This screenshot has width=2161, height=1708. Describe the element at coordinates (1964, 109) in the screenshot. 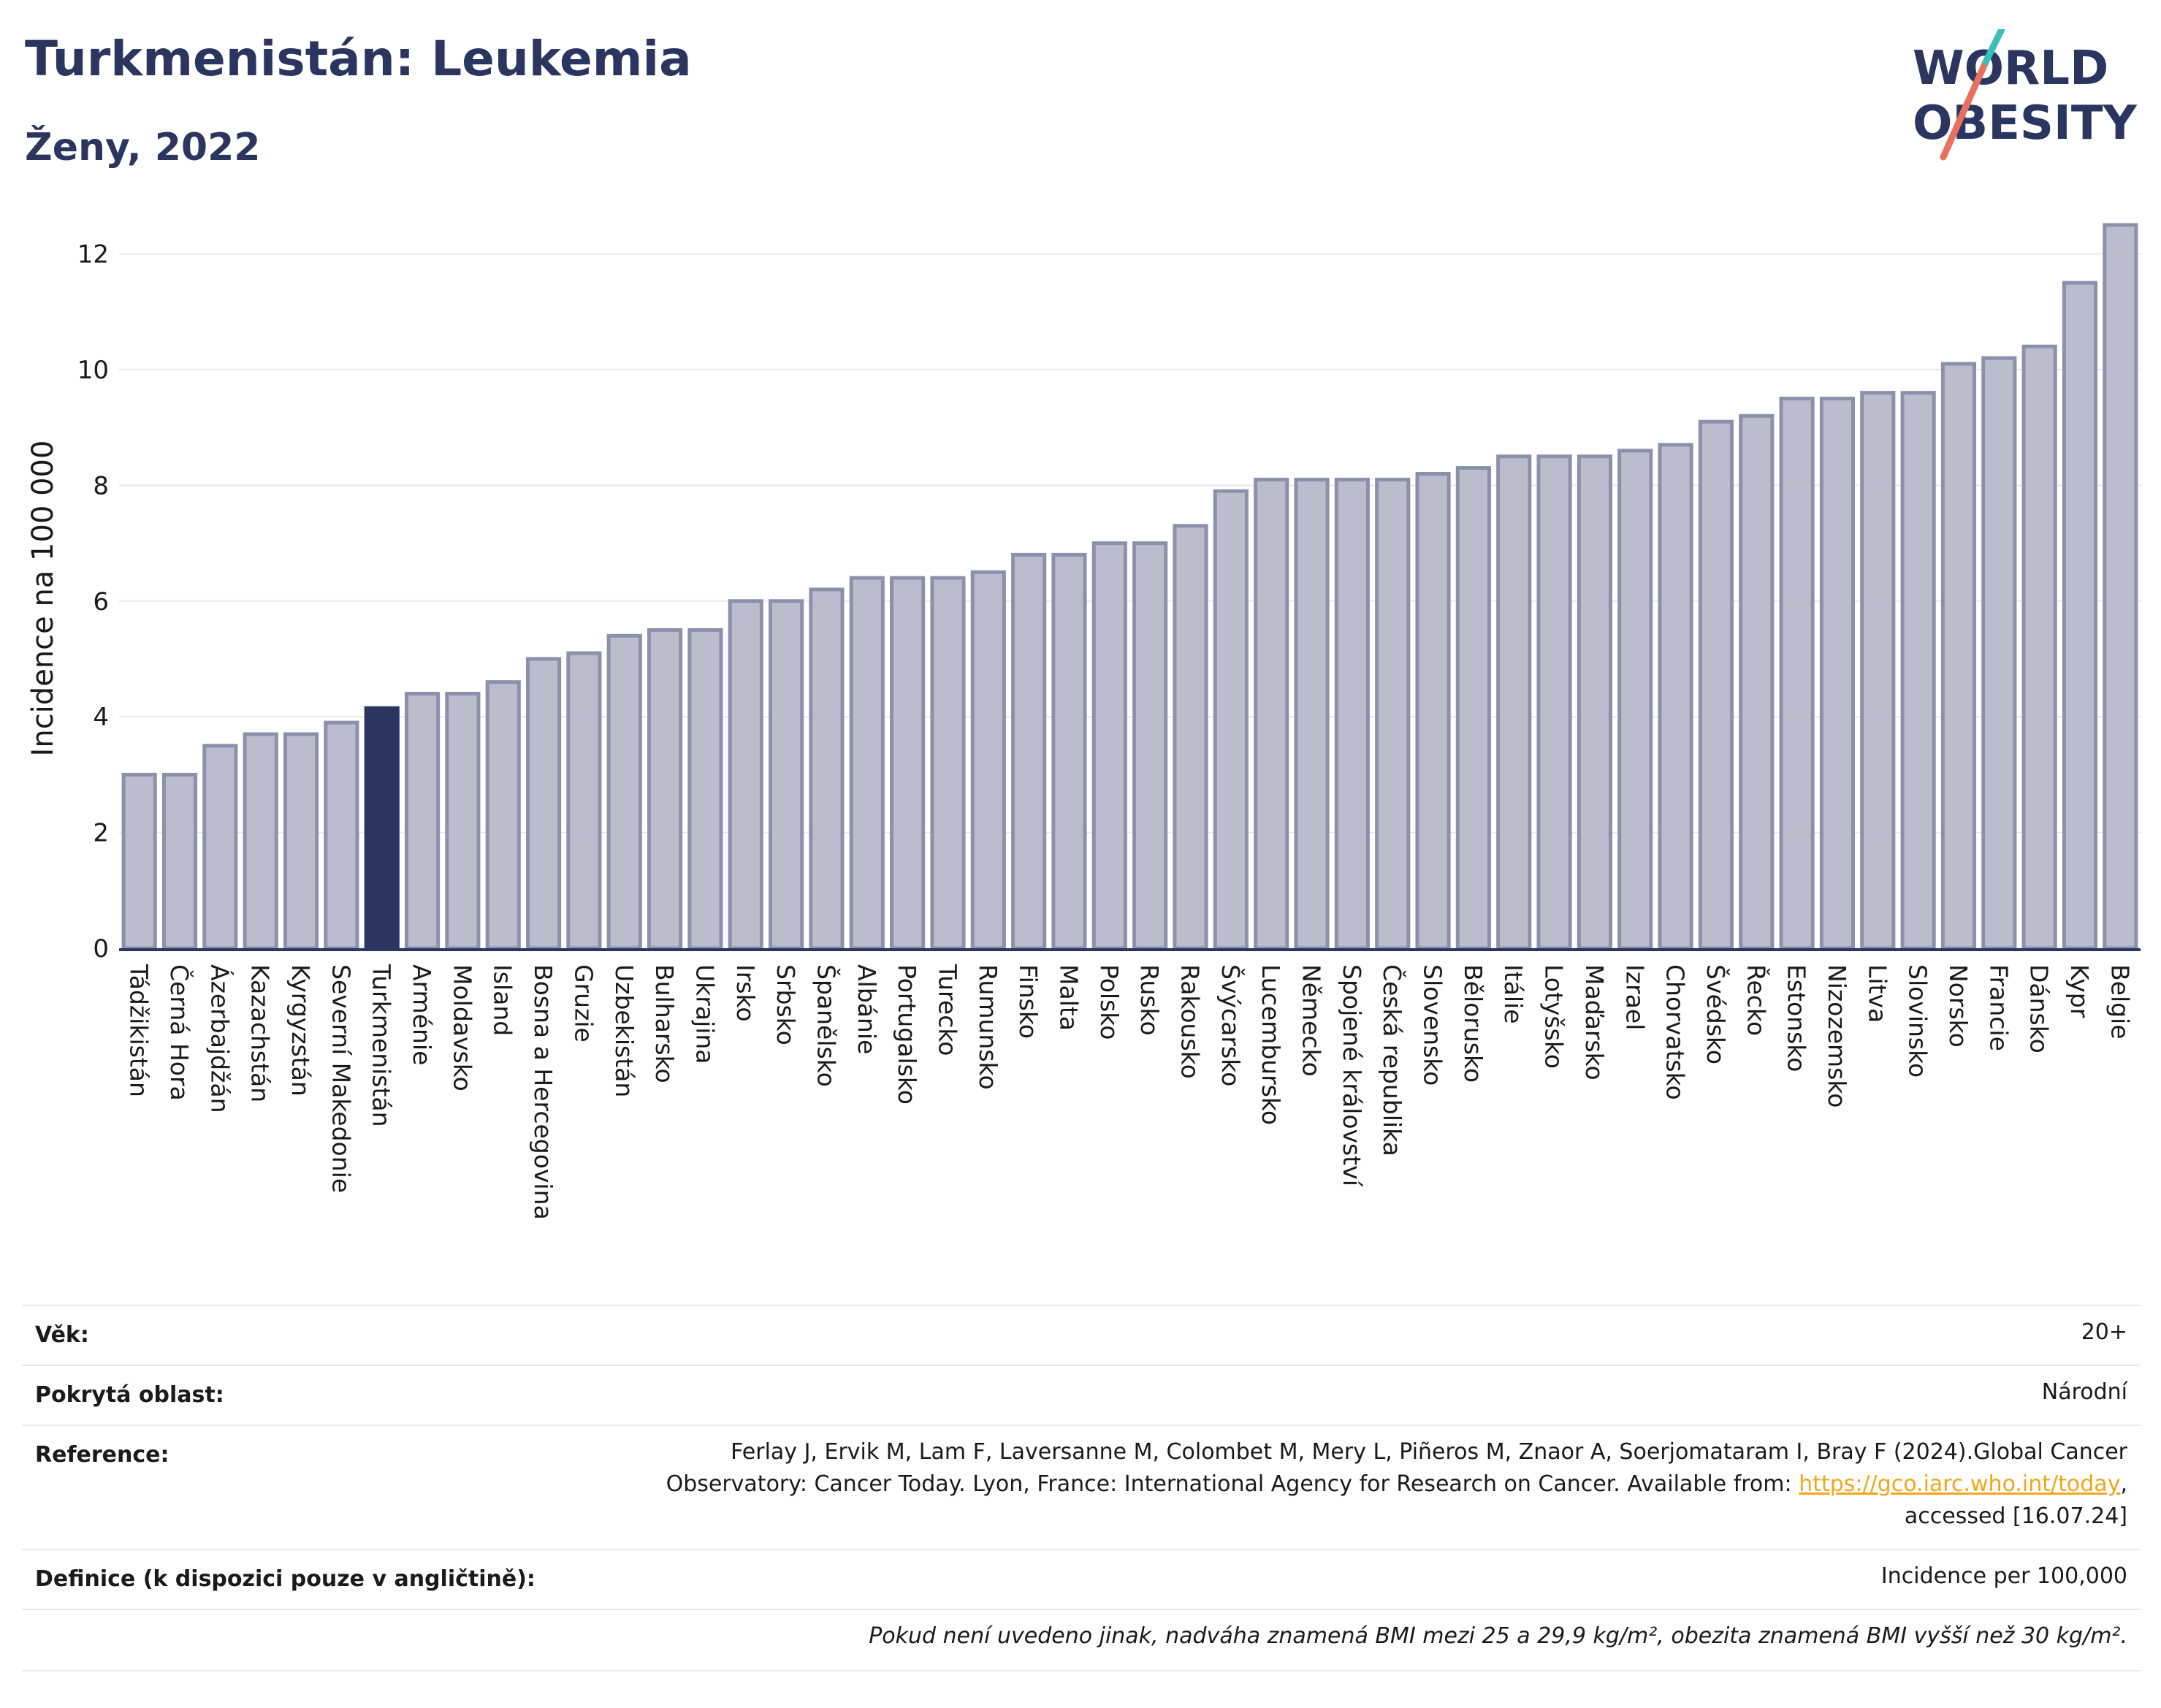

I see `logo-slash-red` at that location.